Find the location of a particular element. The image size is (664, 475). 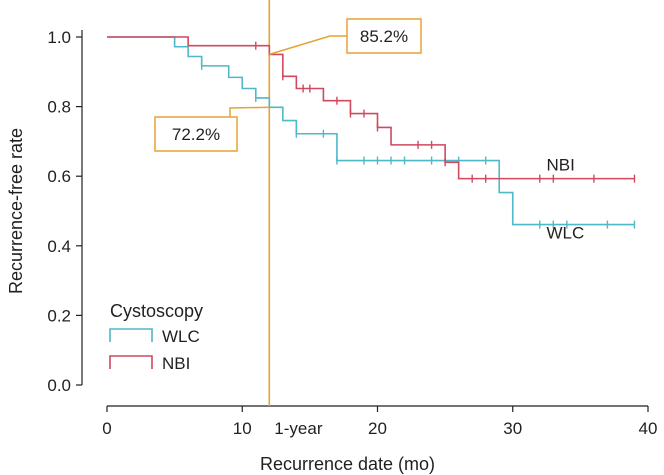

y-axis-title: Recurrence-free rate is located at coordinates (16, 211).